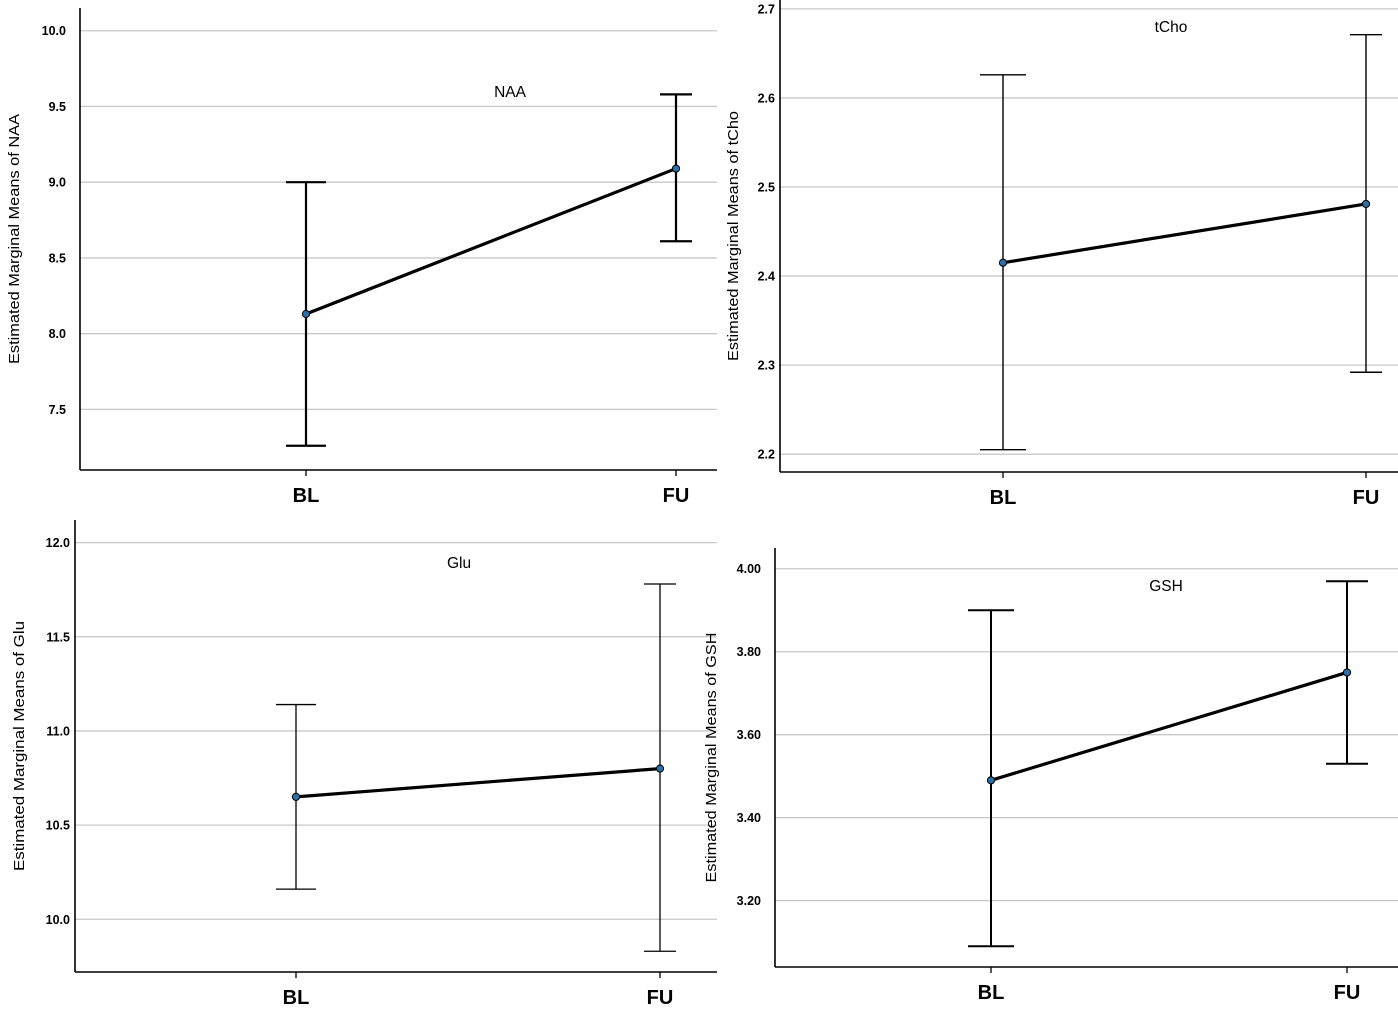  Describe the element at coordinates (766, 455) in the screenshot. I see `y-tick-label: 2.2` at that location.